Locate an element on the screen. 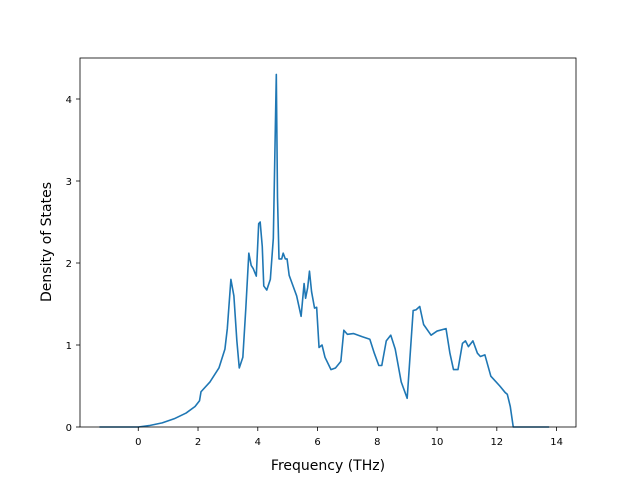 The height and width of the screenshot is (480, 640). x-axis-title: Frequency (THz) is located at coordinates (328, 466).